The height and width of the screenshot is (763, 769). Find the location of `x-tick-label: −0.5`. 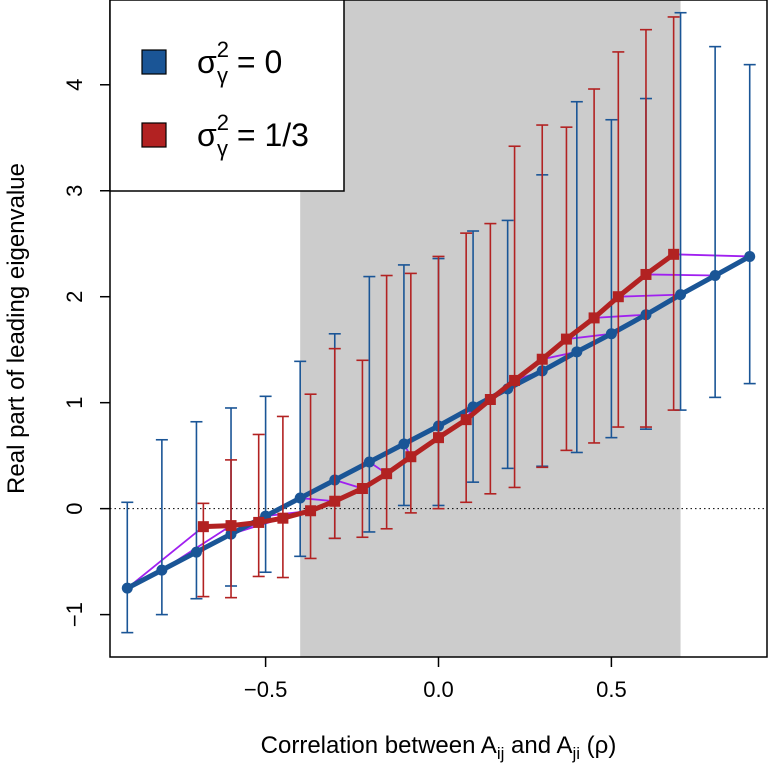

x-tick-label: −0.5 is located at coordinates (265, 689).